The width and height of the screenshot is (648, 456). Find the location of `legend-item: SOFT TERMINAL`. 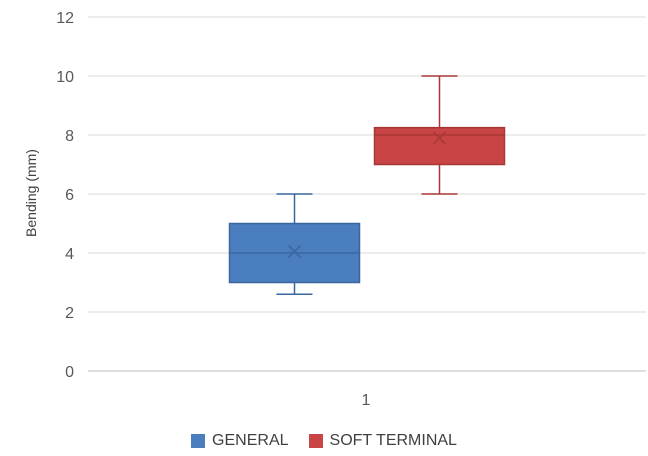

legend-item: SOFT TERMINAL is located at coordinates (382, 441).